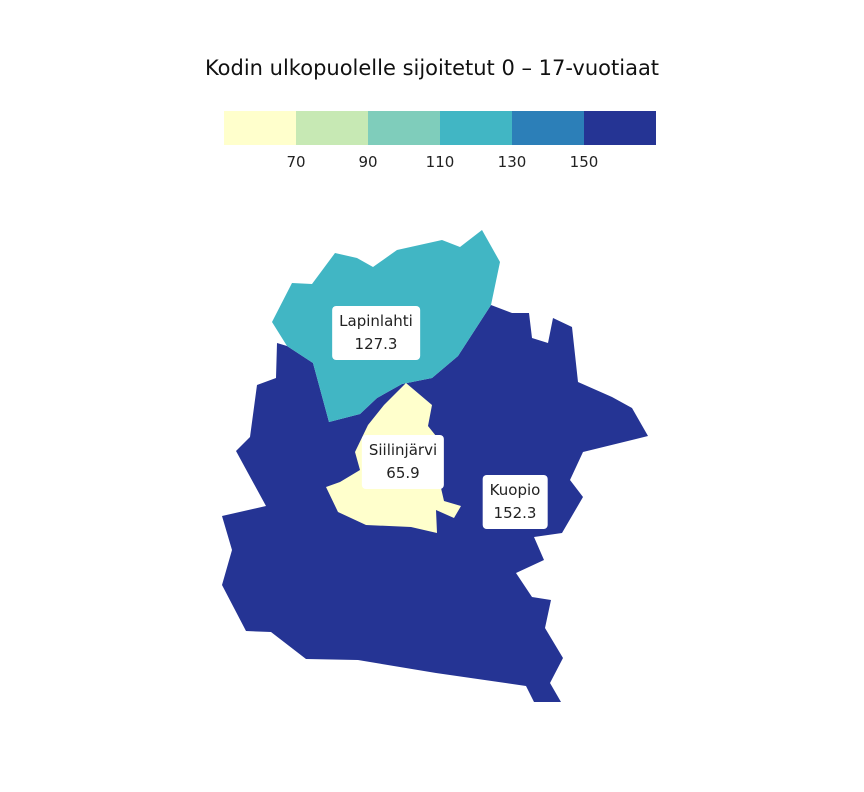 This screenshot has height=792, width=864. What do you see at coordinates (376, 344) in the screenshot?
I see `region-value: 127.3` at bounding box center [376, 344].